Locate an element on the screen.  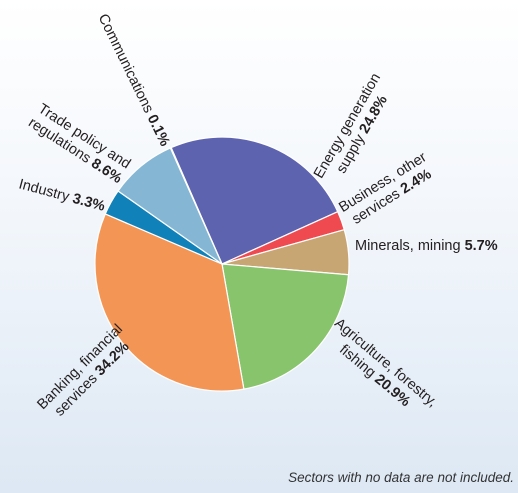
slice-value-industry: 3.3% is located at coordinates (89, 203).